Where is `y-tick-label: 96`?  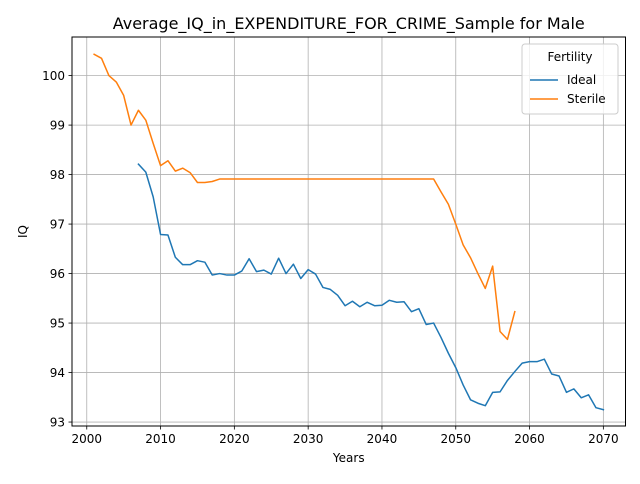
y-tick-label: 96 is located at coordinates (57, 274).